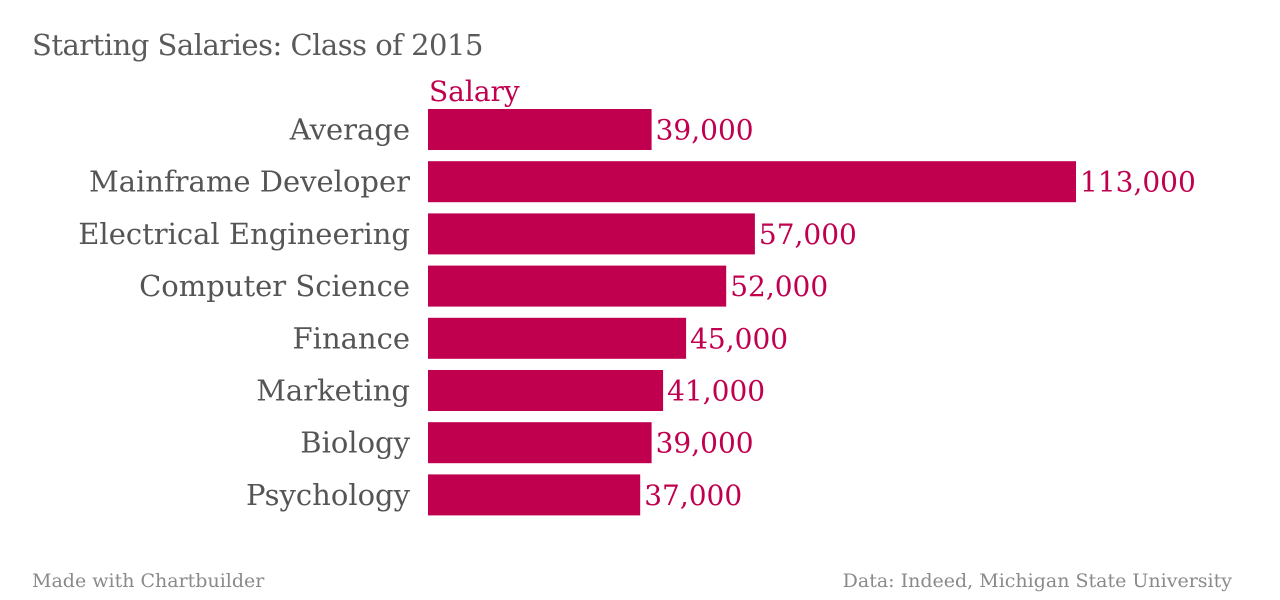  I want to click on chart-title: Starting Salaries: Class of 2015, so click(257, 45).